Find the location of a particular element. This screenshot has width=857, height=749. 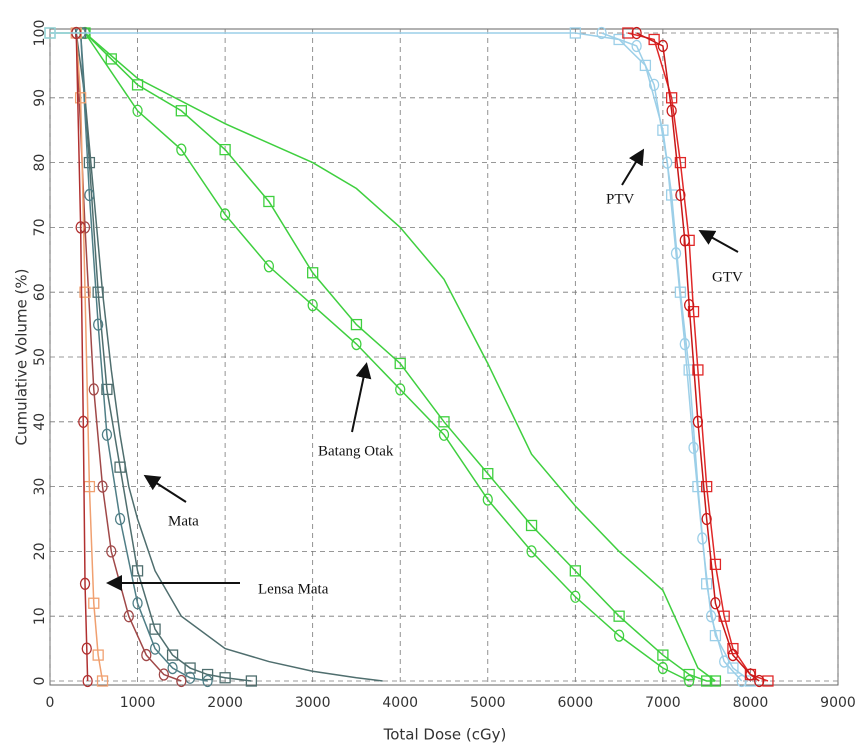

y-tick-label: 50 is located at coordinates (40, 357).